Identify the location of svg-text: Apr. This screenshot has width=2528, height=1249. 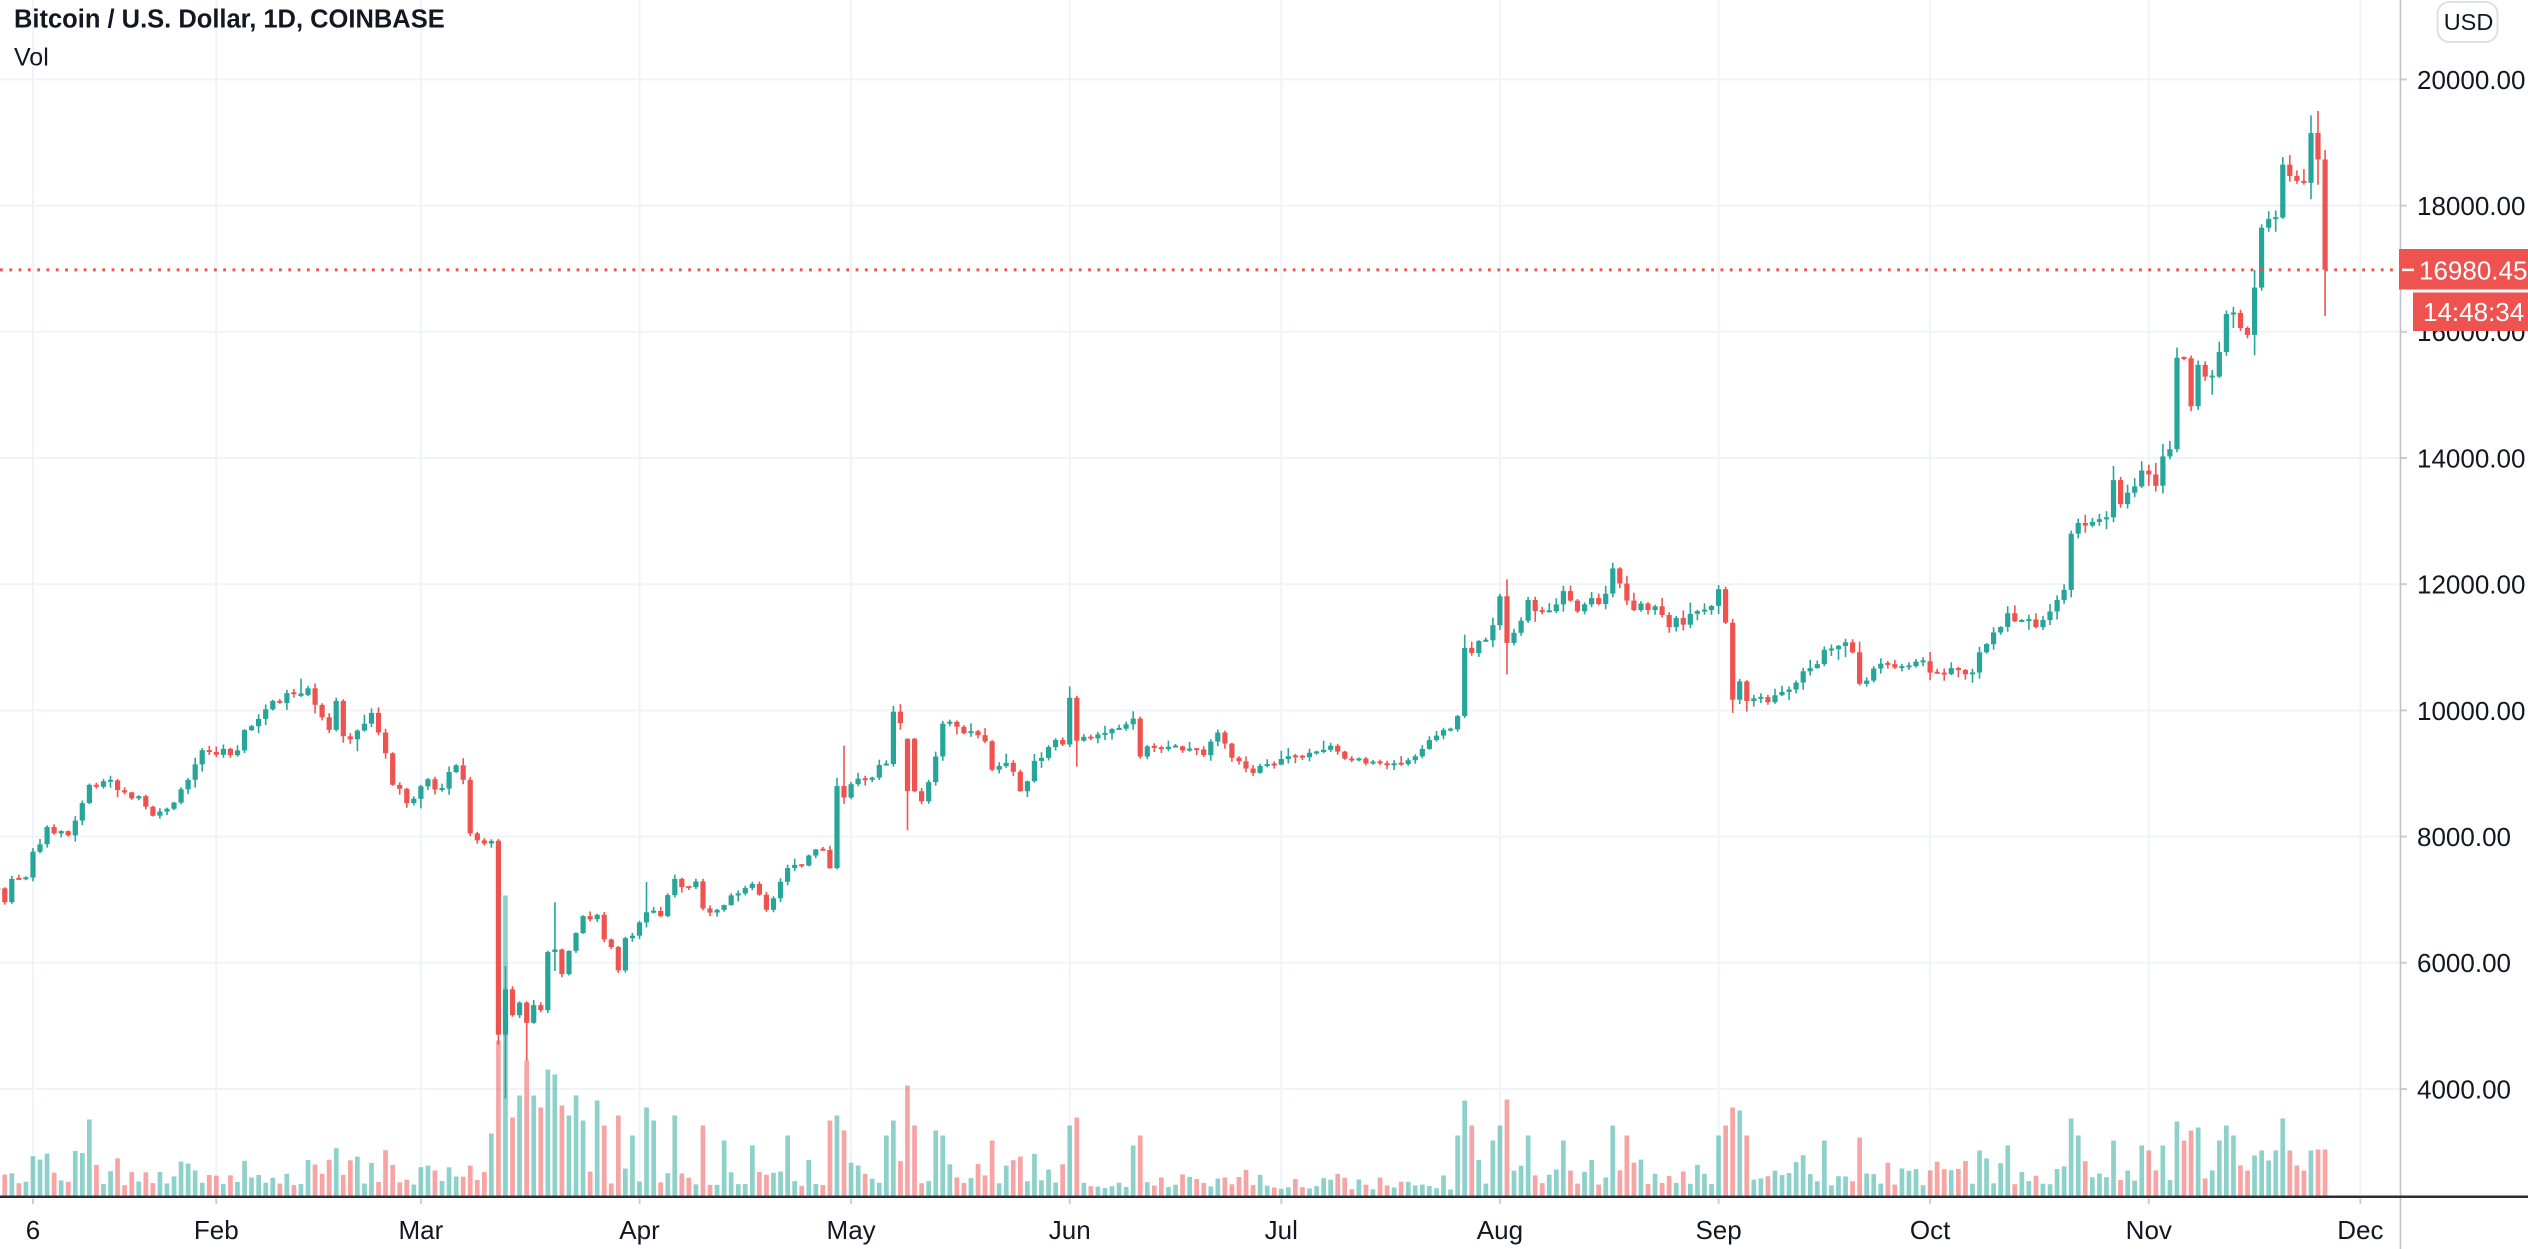
(639, 1230).